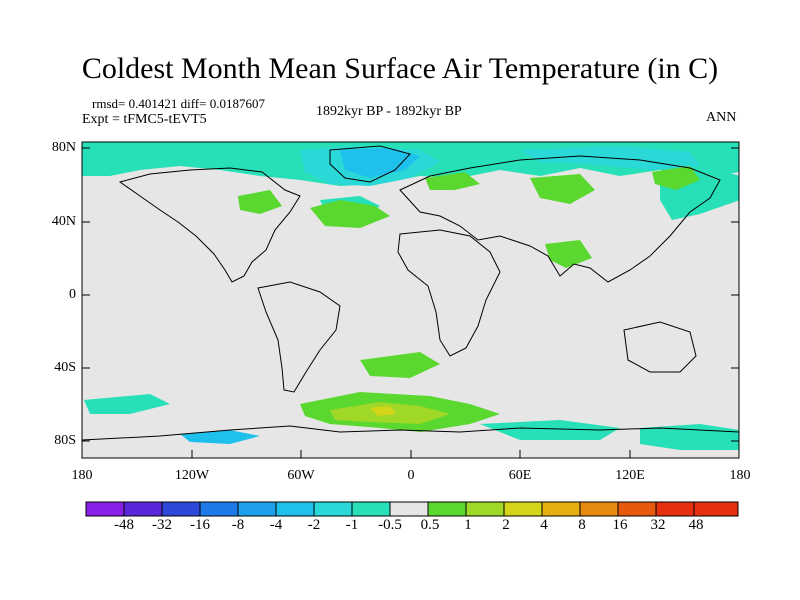  What do you see at coordinates (301, 475) in the screenshot?
I see `lon-label-60w: 60W` at bounding box center [301, 475].